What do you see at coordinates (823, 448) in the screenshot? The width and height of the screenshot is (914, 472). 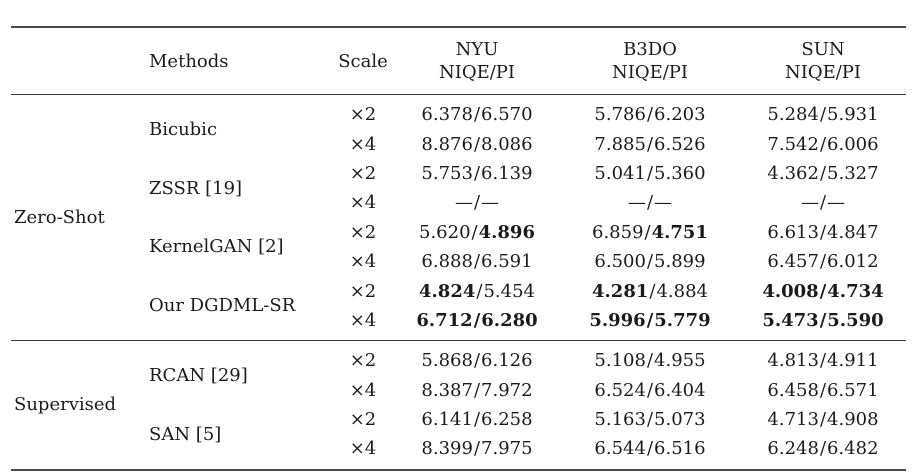 I see `sun-cell: 6.248/6.482` at bounding box center [823, 448].